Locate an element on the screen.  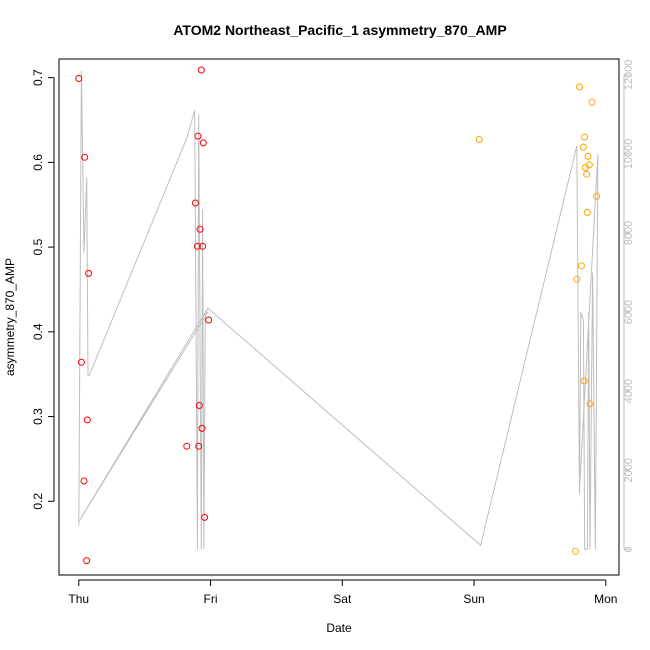
x-axis-label: Date is located at coordinates (339, 628).